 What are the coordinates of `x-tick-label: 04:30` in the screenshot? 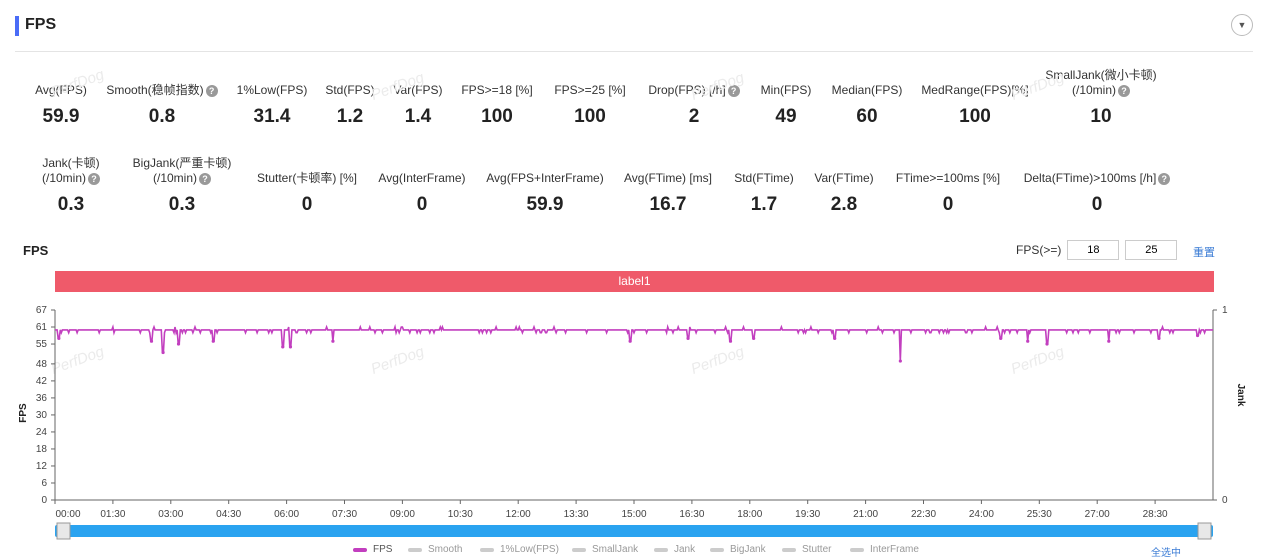 It's located at (228, 514).